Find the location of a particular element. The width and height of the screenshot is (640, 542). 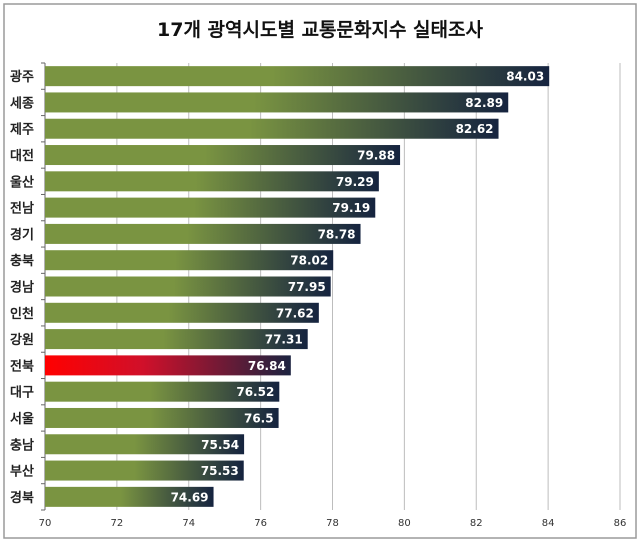

data-label: 77.95 is located at coordinates (307, 287).